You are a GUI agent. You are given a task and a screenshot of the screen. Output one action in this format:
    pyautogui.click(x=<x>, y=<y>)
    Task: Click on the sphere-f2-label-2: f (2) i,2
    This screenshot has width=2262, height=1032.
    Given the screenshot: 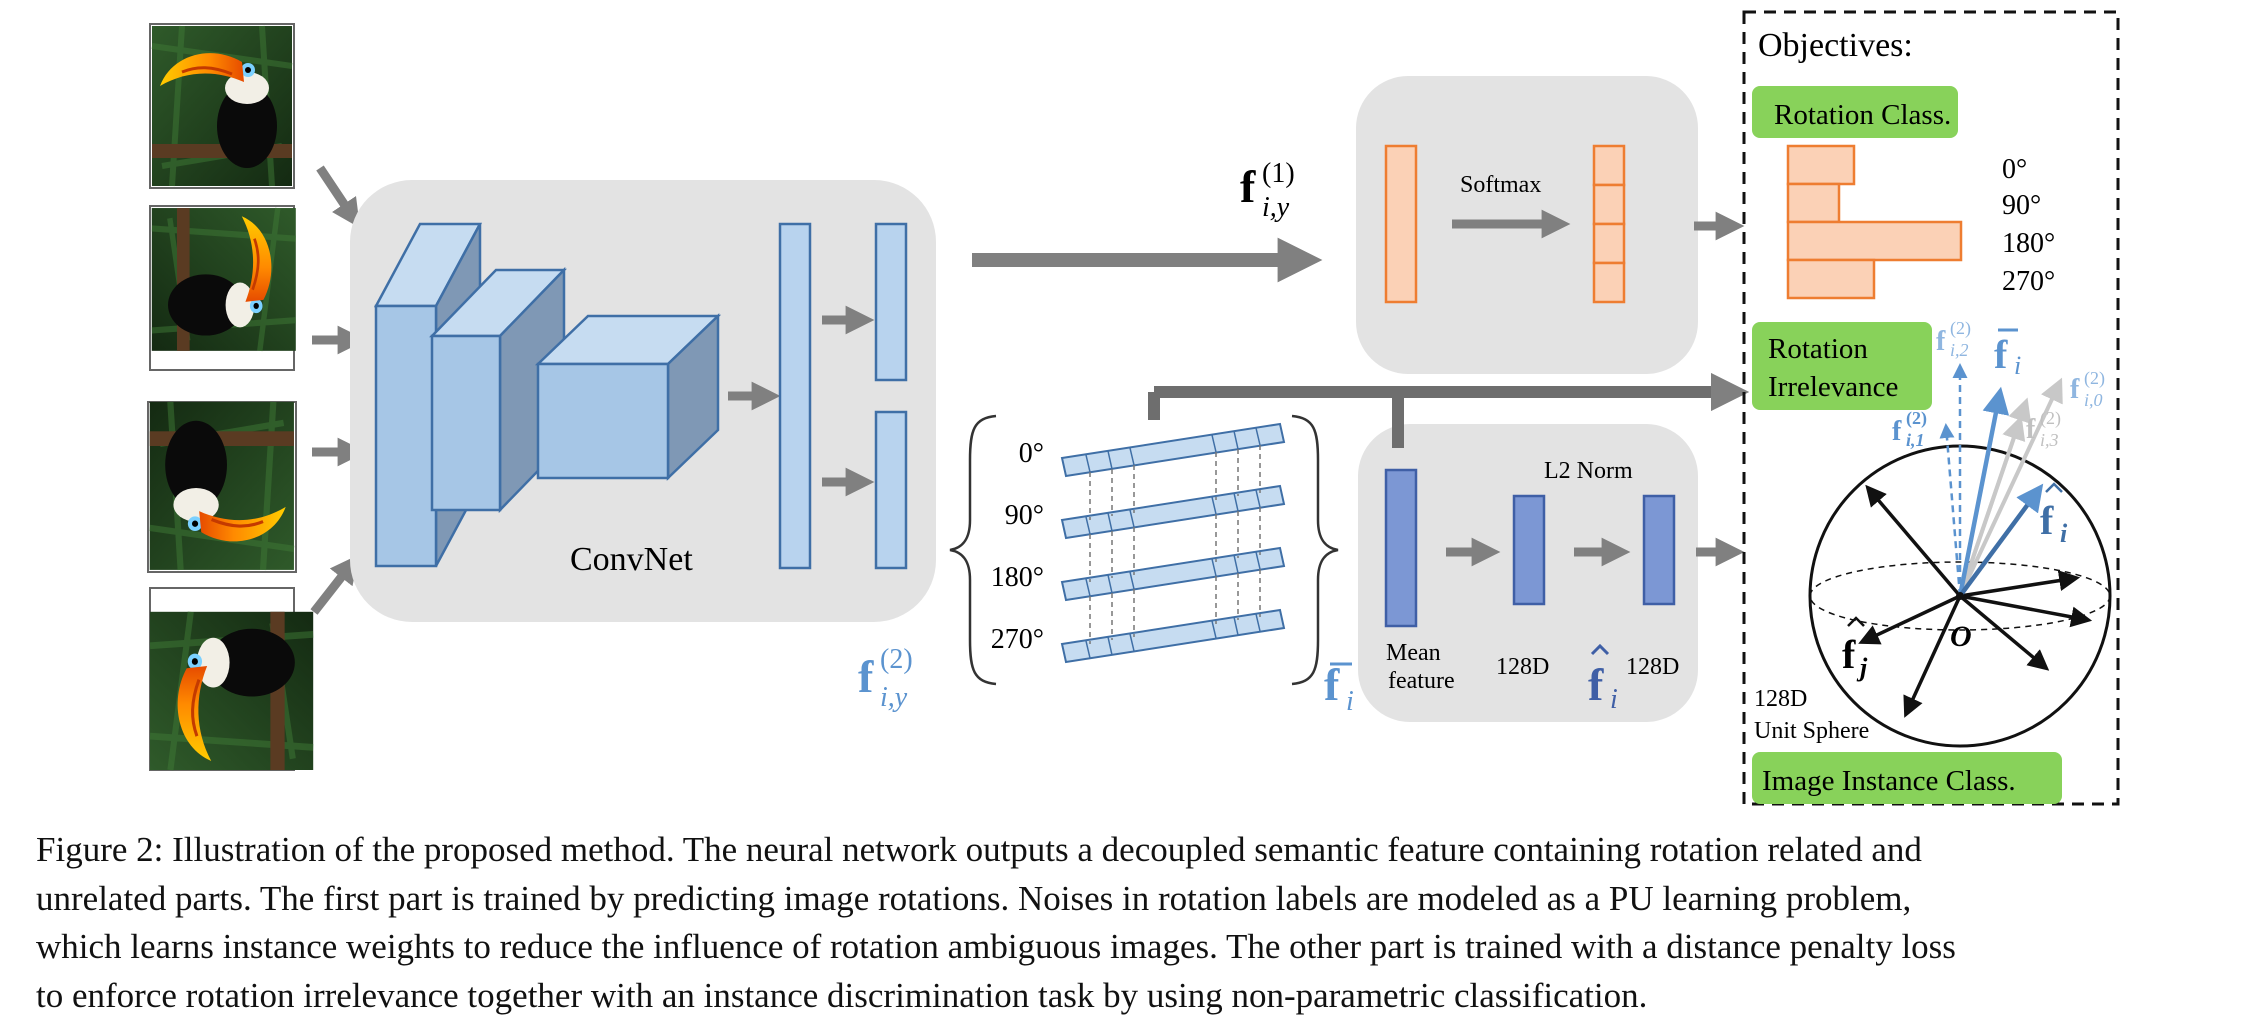 What is the action you would take?
    pyautogui.click(x=1953, y=339)
    